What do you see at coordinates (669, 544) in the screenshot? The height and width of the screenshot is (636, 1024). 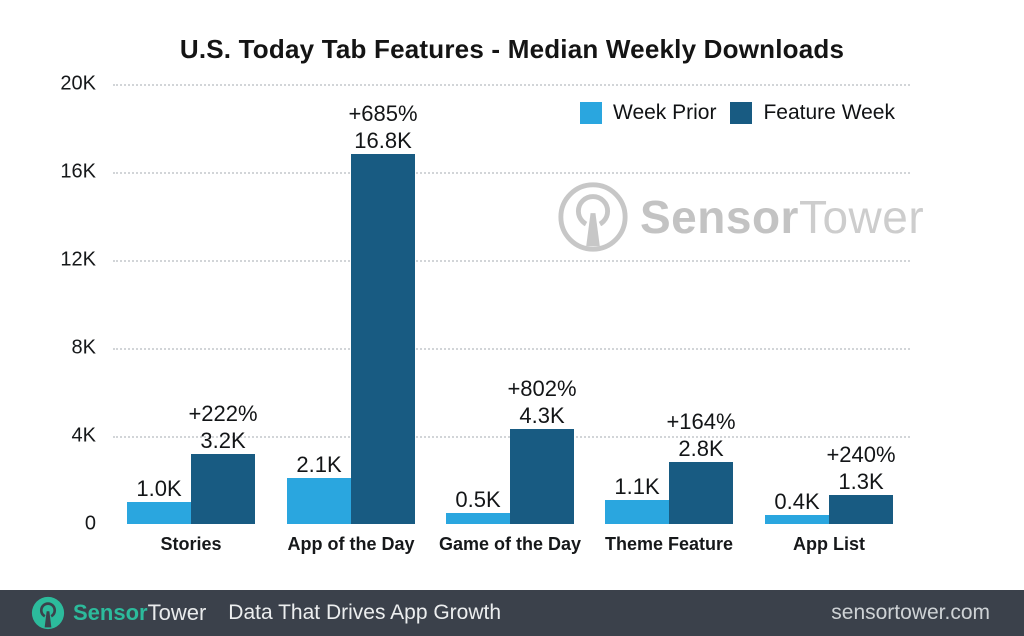 I see `category-label: Theme Feature` at bounding box center [669, 544].